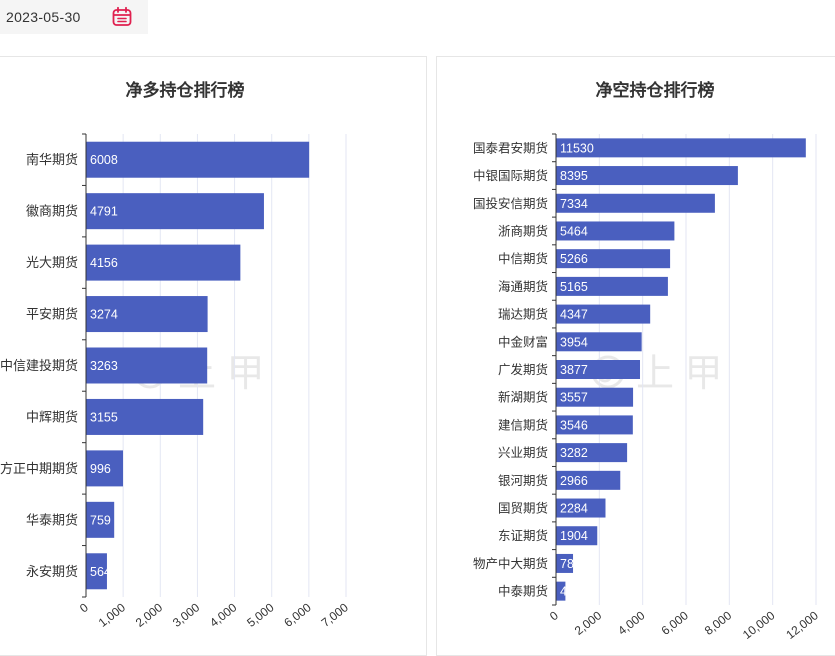  I want to click on value-label: 3557, so click(574, 398).